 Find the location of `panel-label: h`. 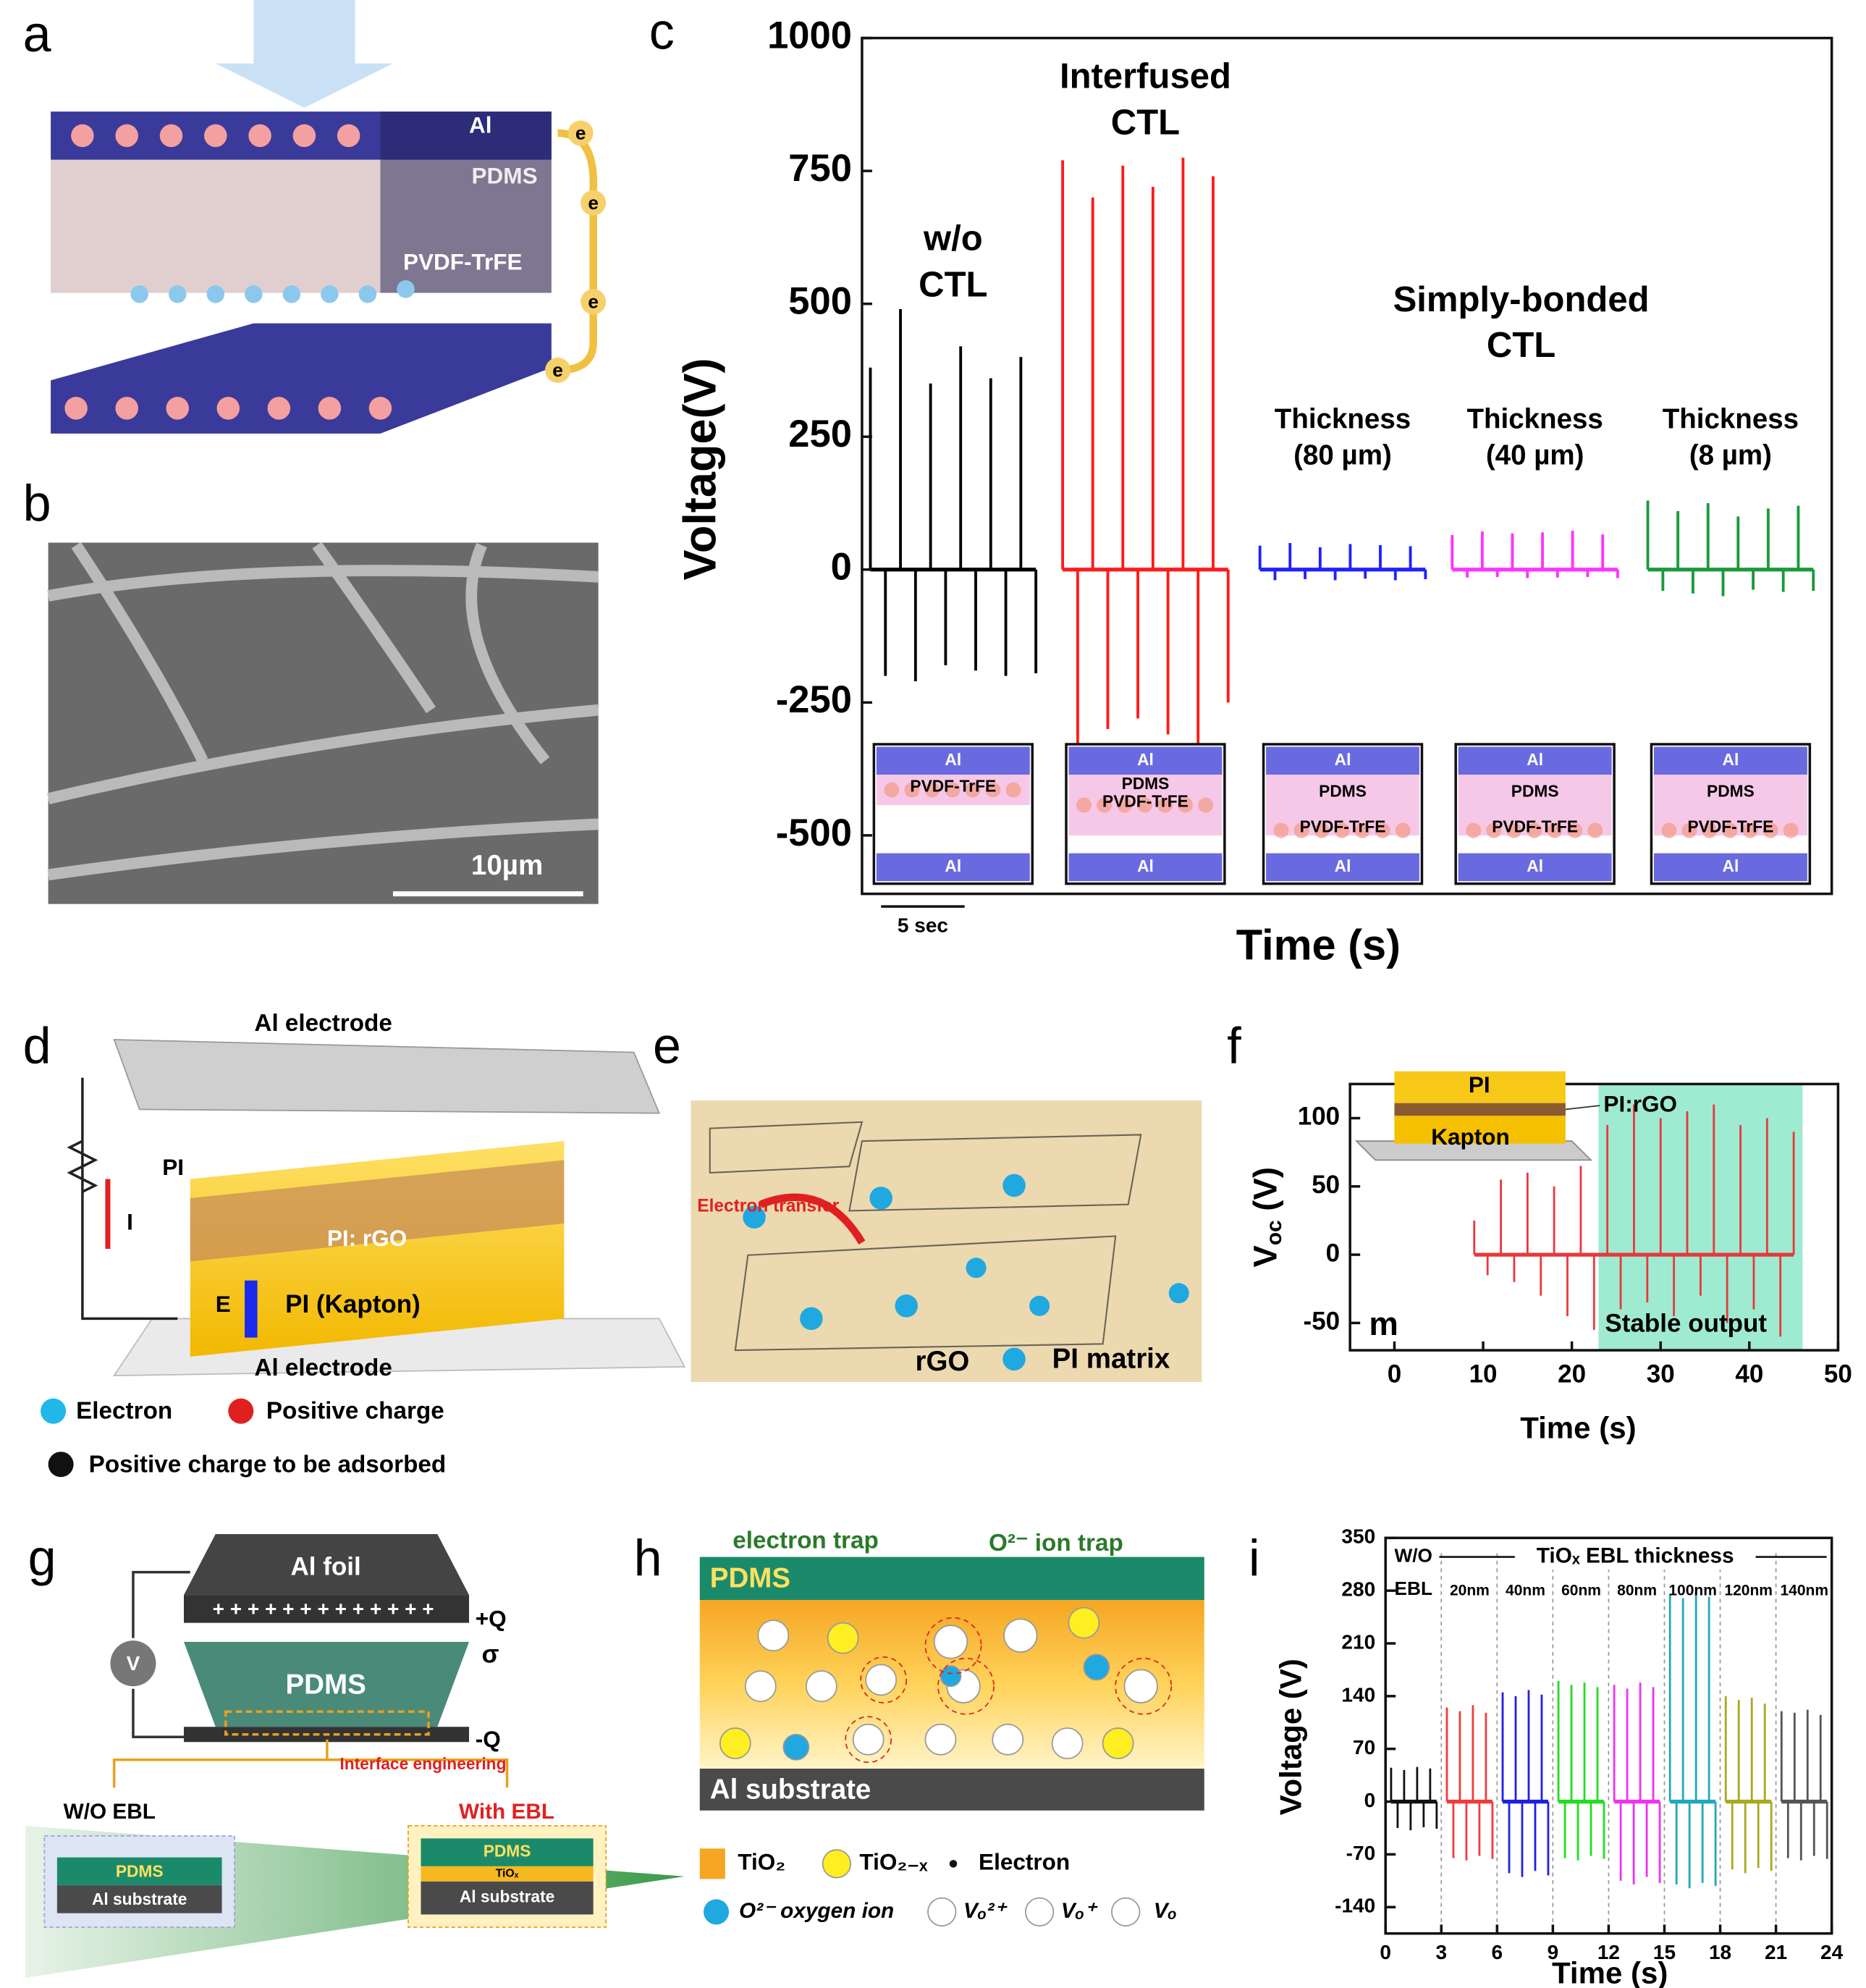

panel-label: h is located at coordinates (648, 1558).